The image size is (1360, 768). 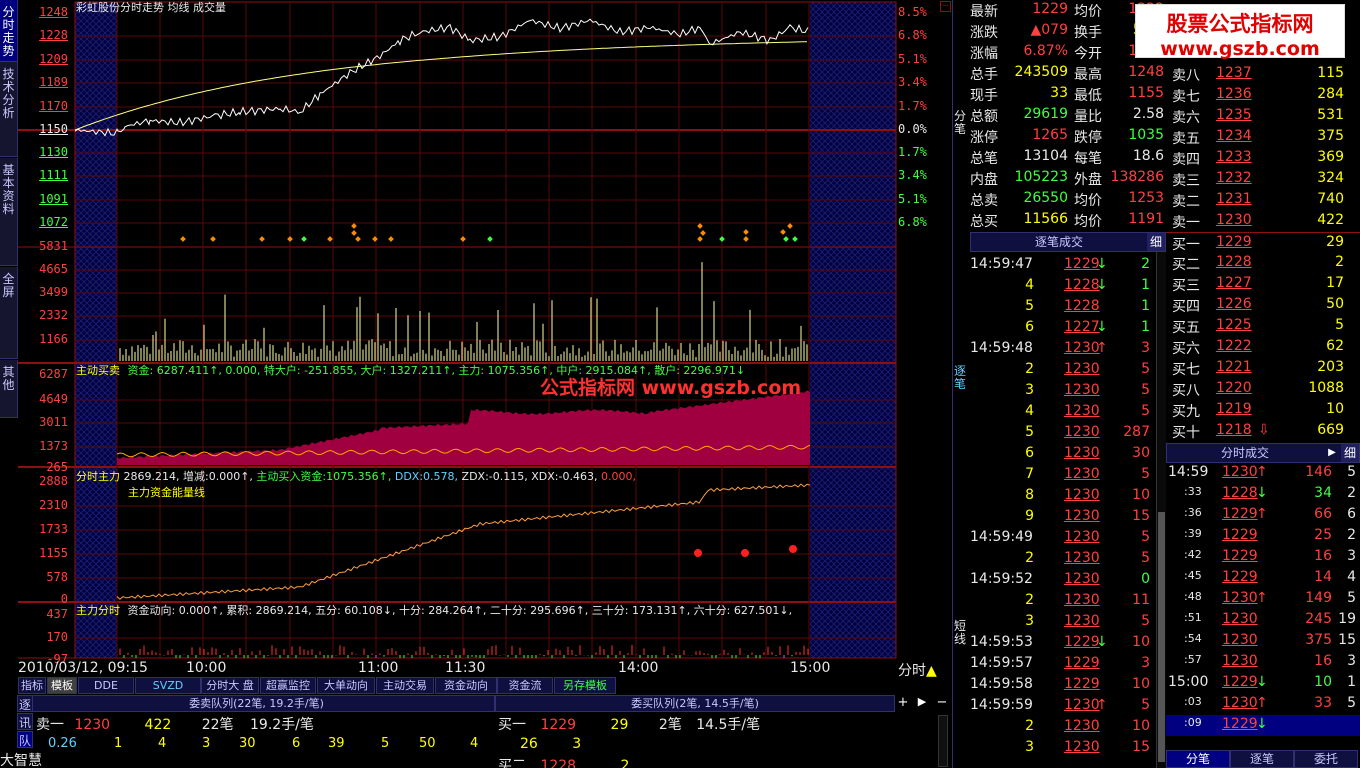 What do you see at coordinates (525, 685) in the screenshot?
I see `bottom-tab-9: 资金流` at bounding box center [525, 685].